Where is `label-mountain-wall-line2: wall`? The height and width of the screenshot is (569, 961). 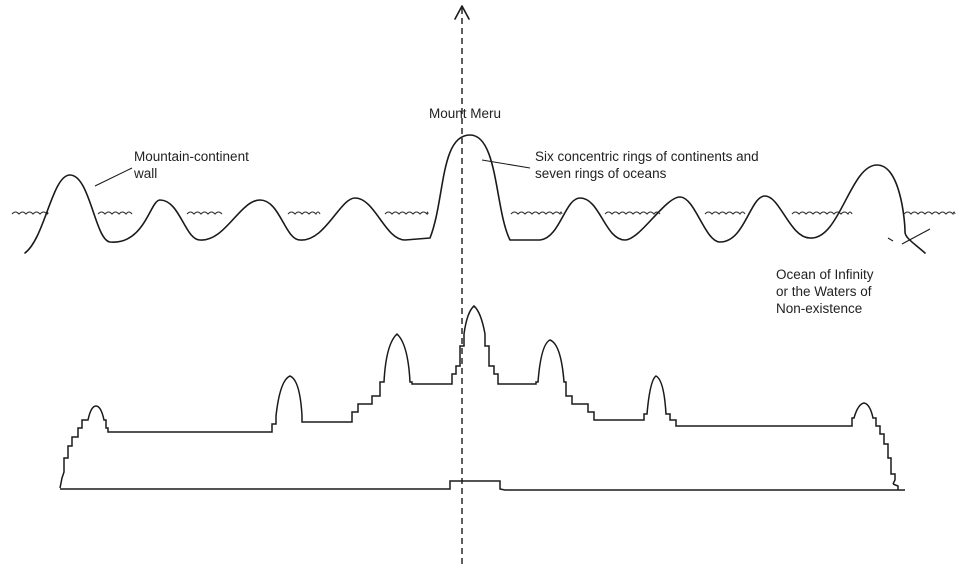 label-mountain-wall-line2: wall is located at coordinates (145, 173).